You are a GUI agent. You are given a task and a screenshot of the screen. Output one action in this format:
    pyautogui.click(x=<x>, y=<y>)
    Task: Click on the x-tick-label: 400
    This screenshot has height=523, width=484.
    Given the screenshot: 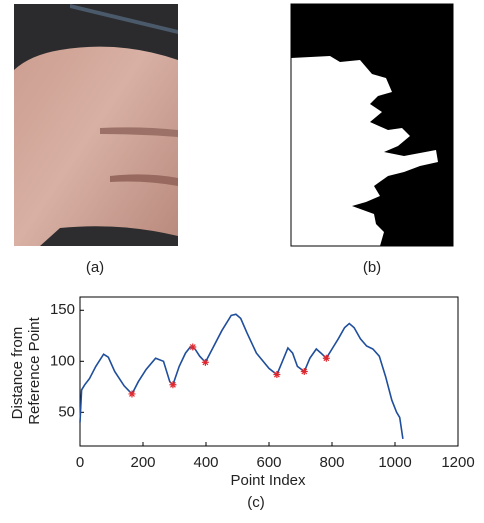 What is the action you would take?
    pyautogui.click(x=205, y=462)
    